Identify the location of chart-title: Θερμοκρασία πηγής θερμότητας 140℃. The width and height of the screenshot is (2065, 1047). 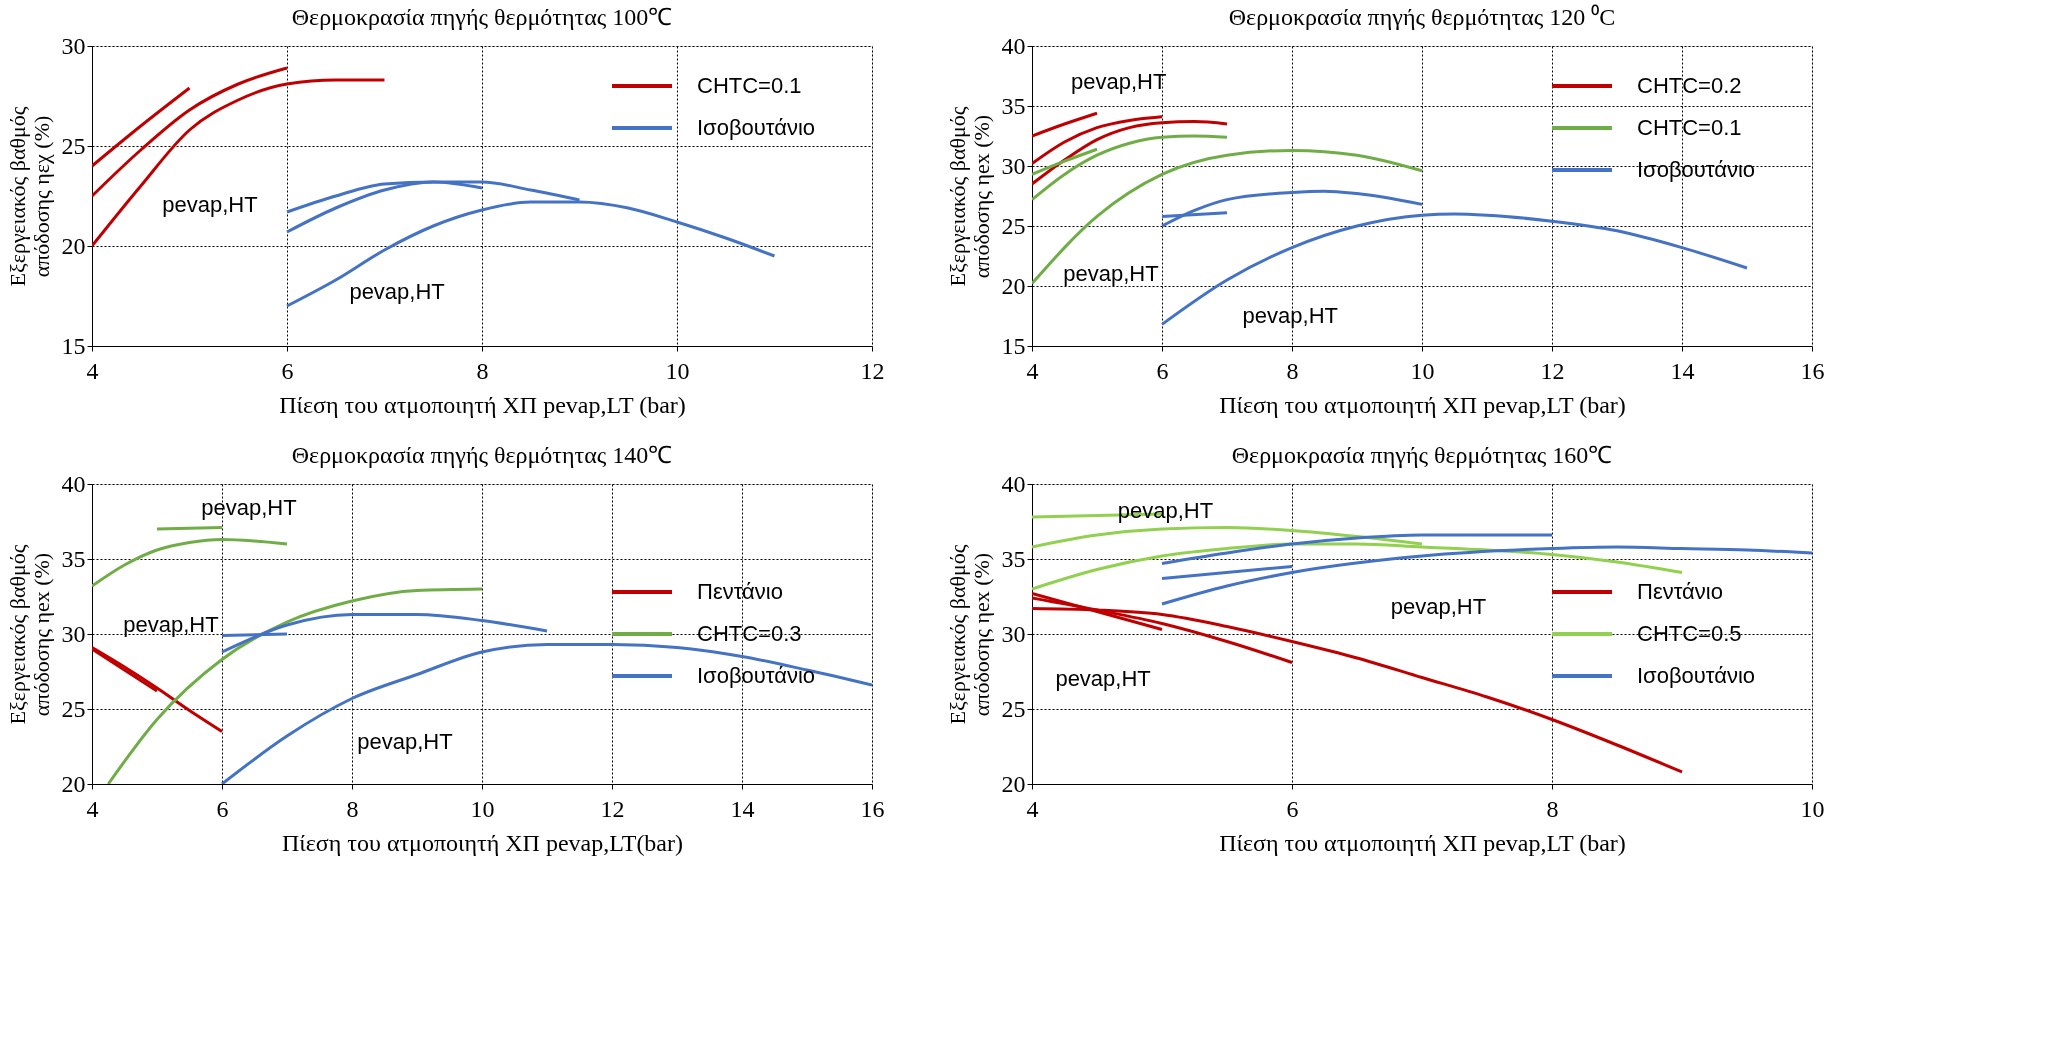
(482, 455).